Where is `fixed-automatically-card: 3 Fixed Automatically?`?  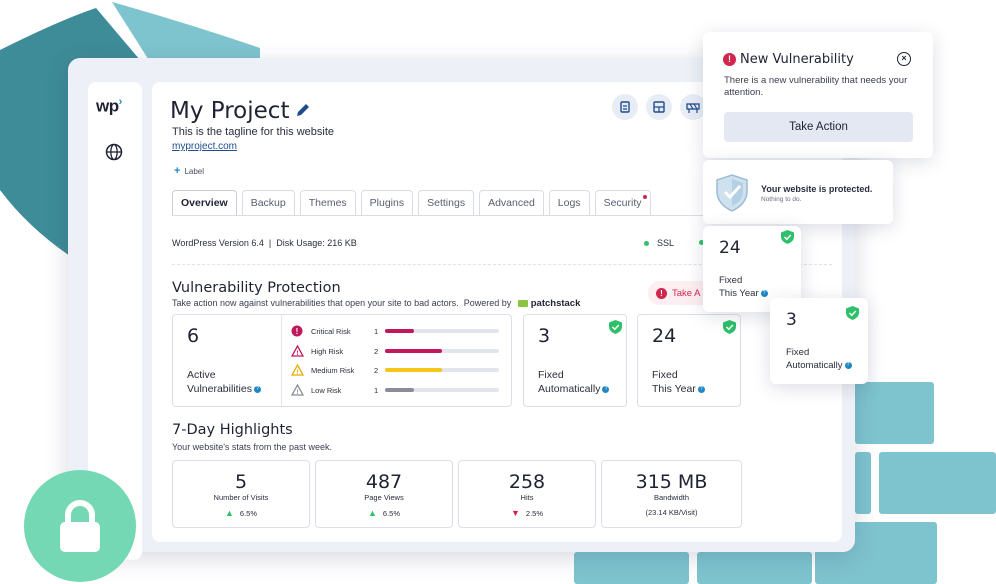
fixed-automatically-card: 3 Fixed Automatically? is located at coordinates (575, 360).